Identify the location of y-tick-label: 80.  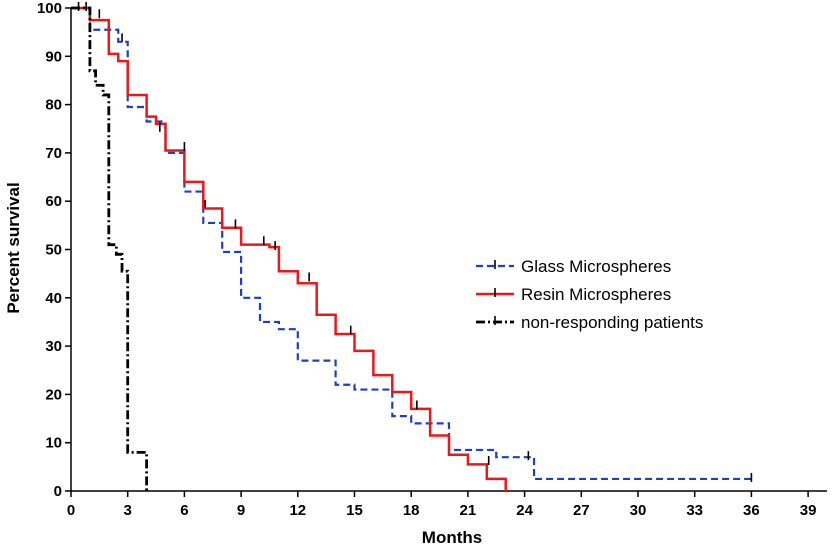
(53, 105).